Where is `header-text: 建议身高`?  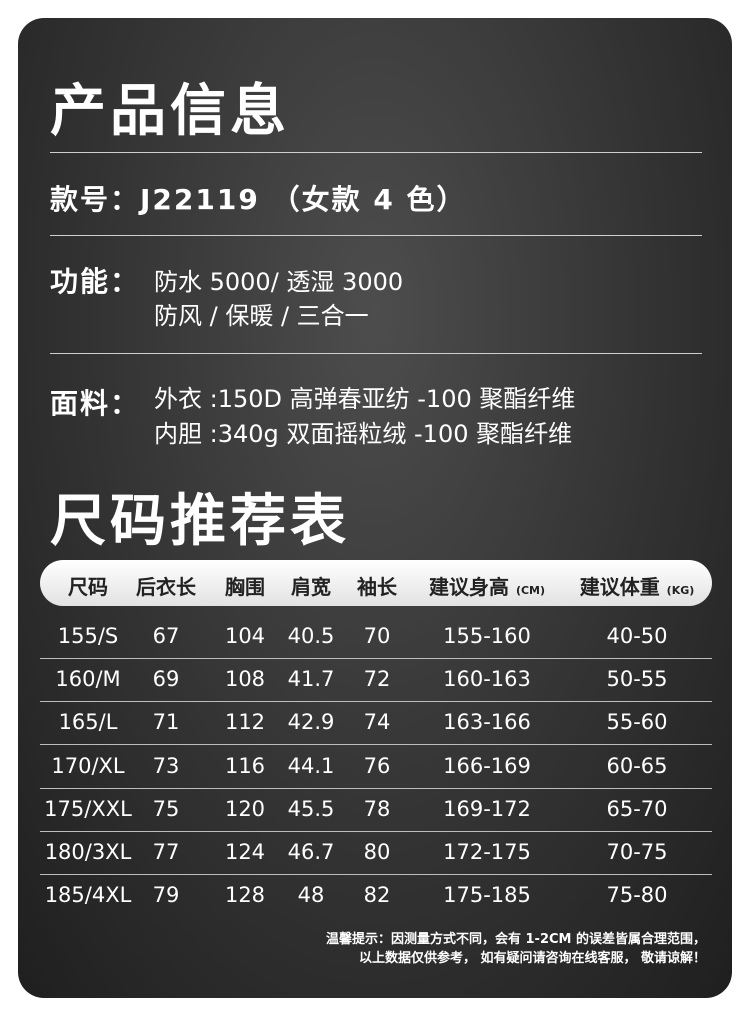
header-text: 建议身高 is located at coordinates (468, 587).